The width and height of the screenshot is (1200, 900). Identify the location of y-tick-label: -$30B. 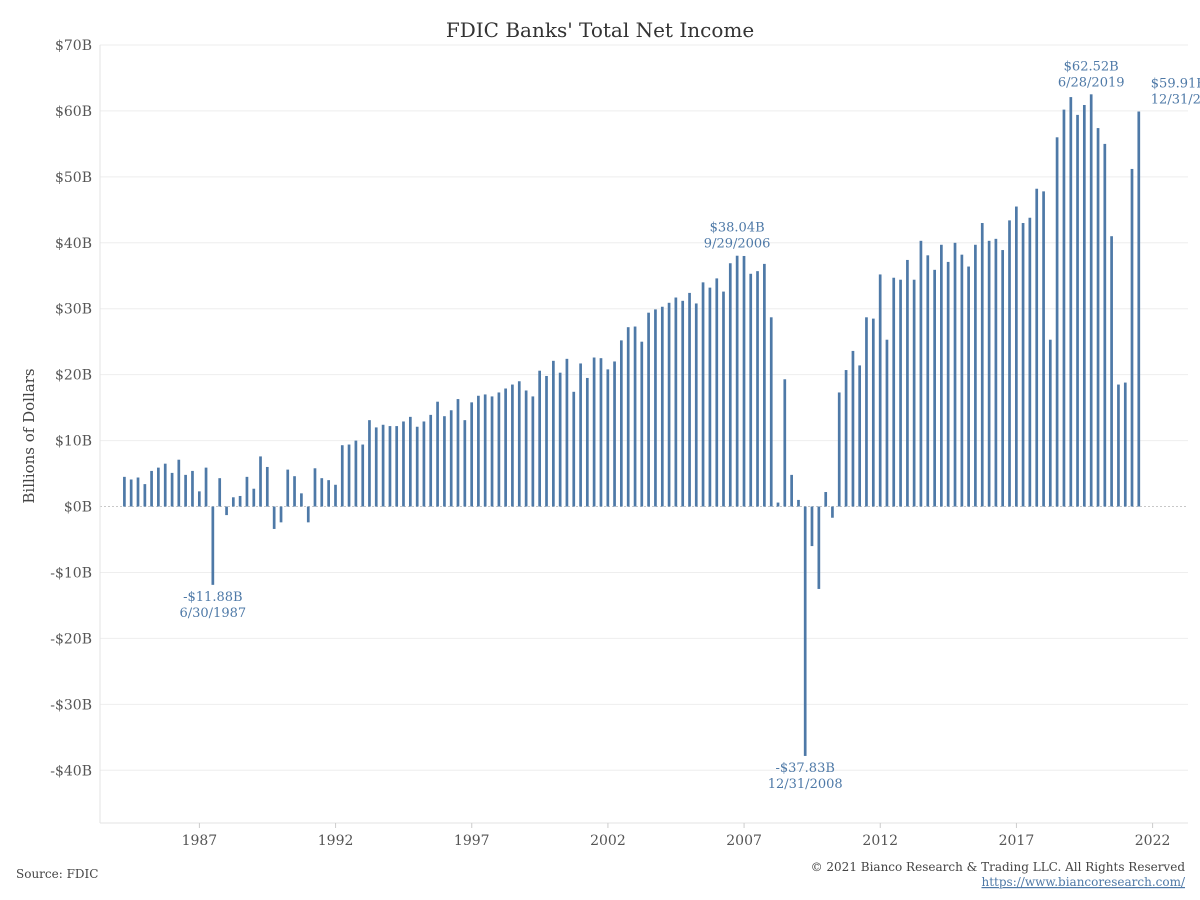
(71, 705).